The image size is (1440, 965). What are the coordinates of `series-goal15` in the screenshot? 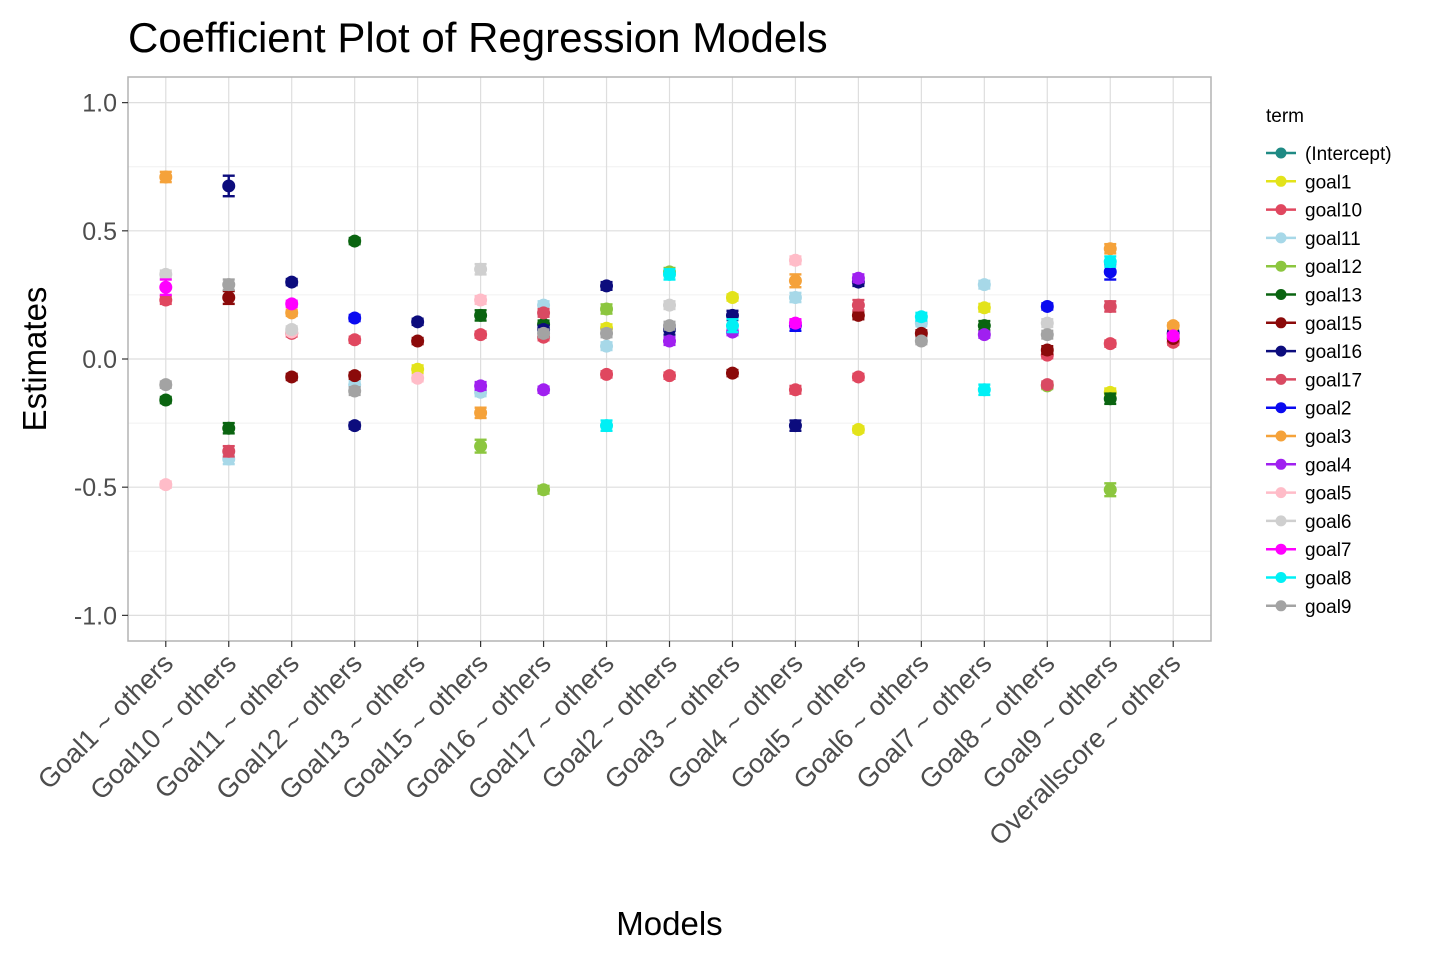 It's located at (701, 336).